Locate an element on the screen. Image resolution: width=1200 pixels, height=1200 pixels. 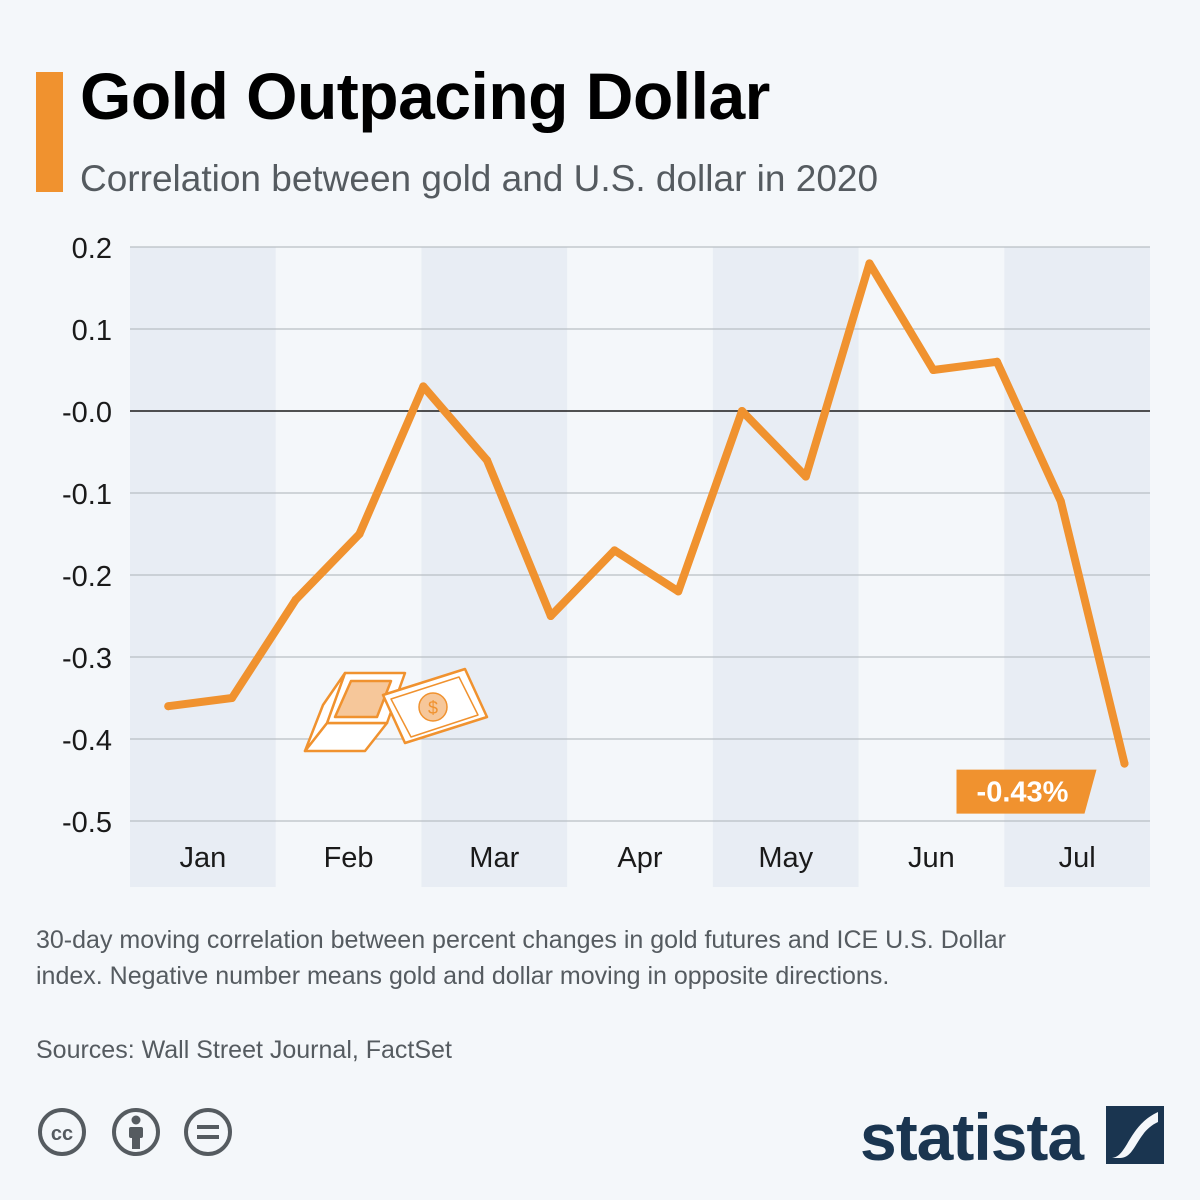
y-tick-label: 0.2 is located at coordinates (92, 249).